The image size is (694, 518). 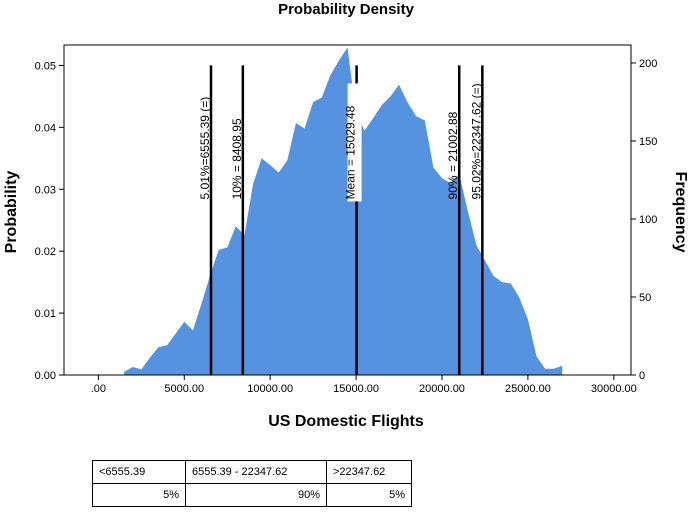 I want to click on chart-title: Probability Density, so click(x=346, y=9).